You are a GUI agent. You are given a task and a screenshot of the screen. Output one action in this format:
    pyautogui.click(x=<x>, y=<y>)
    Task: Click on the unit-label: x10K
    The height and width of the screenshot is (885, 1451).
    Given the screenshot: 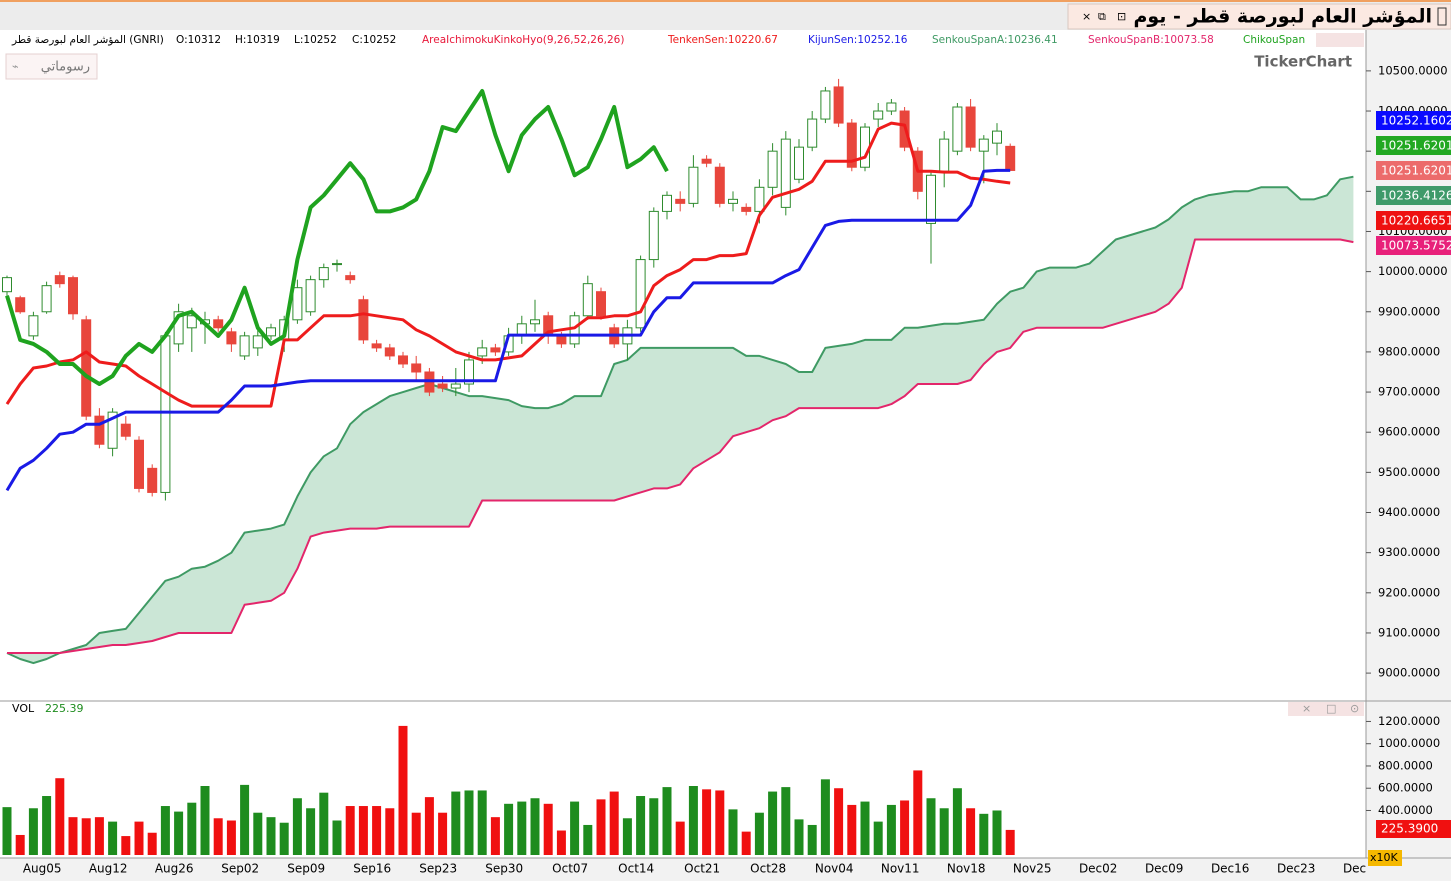 What is the action you would take?
    pyautogui.click(x=1384, y=857)
    